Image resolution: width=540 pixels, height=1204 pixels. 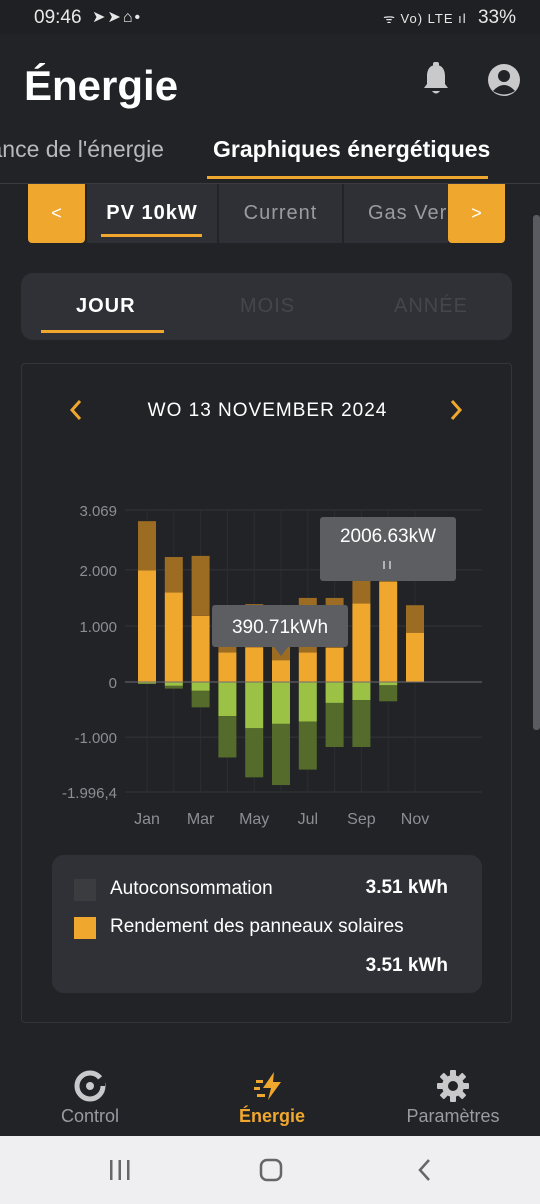 What do you see at coordinates (98, 571) in the screenshot?
I see `y-tick-label: 2.000` at bounding box center [98, 571].